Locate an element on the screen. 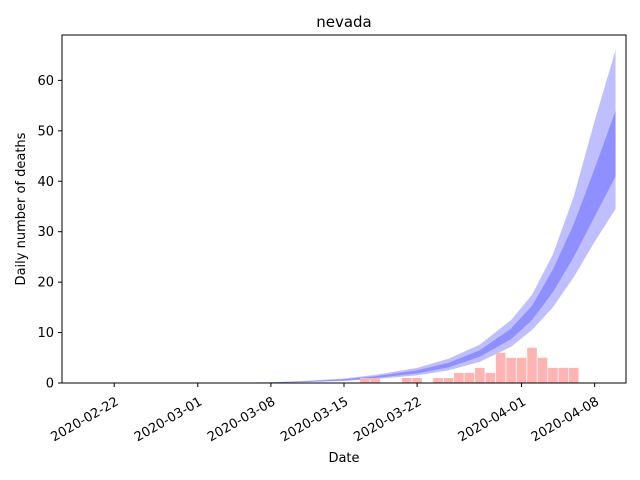 This screenshot has width=640, height=480. bar-series is located at coordinates (469, 365).